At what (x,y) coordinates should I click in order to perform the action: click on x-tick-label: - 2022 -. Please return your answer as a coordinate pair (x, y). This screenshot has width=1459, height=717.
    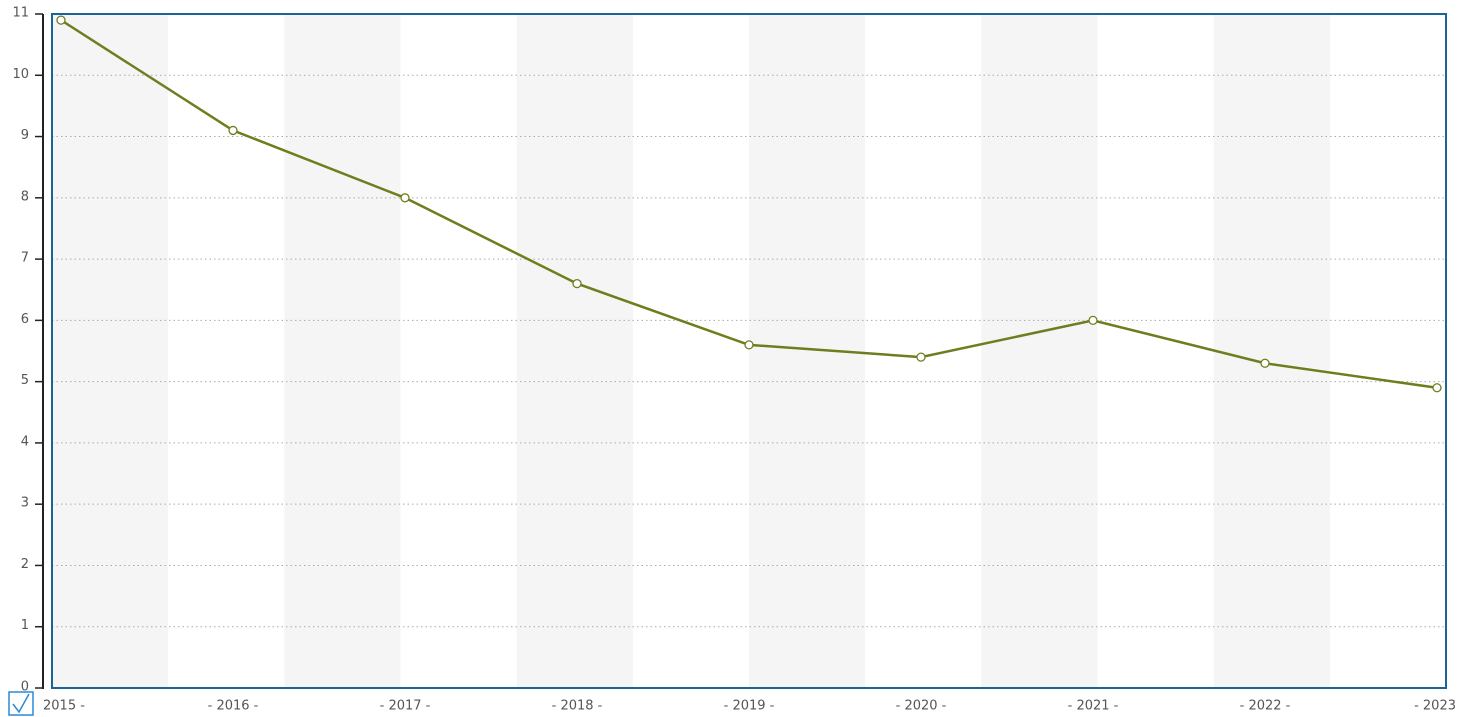
    Looking at the image, I should click on (1265, 706).